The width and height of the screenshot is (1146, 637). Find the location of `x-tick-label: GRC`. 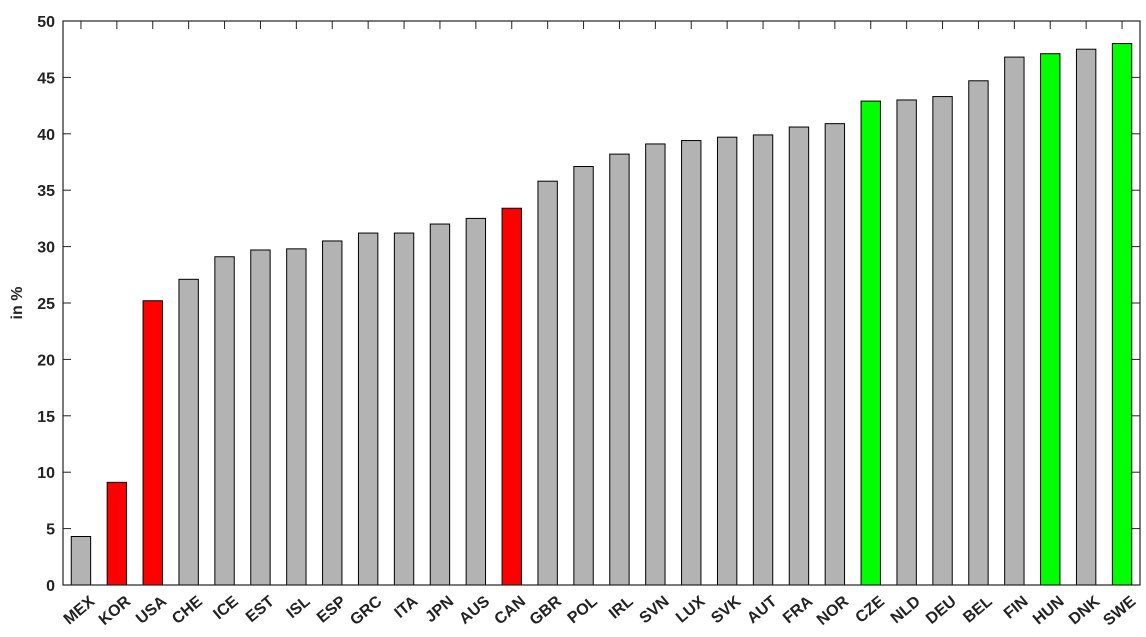

x-tick-label: GRC is located at coordinates (366, 611).